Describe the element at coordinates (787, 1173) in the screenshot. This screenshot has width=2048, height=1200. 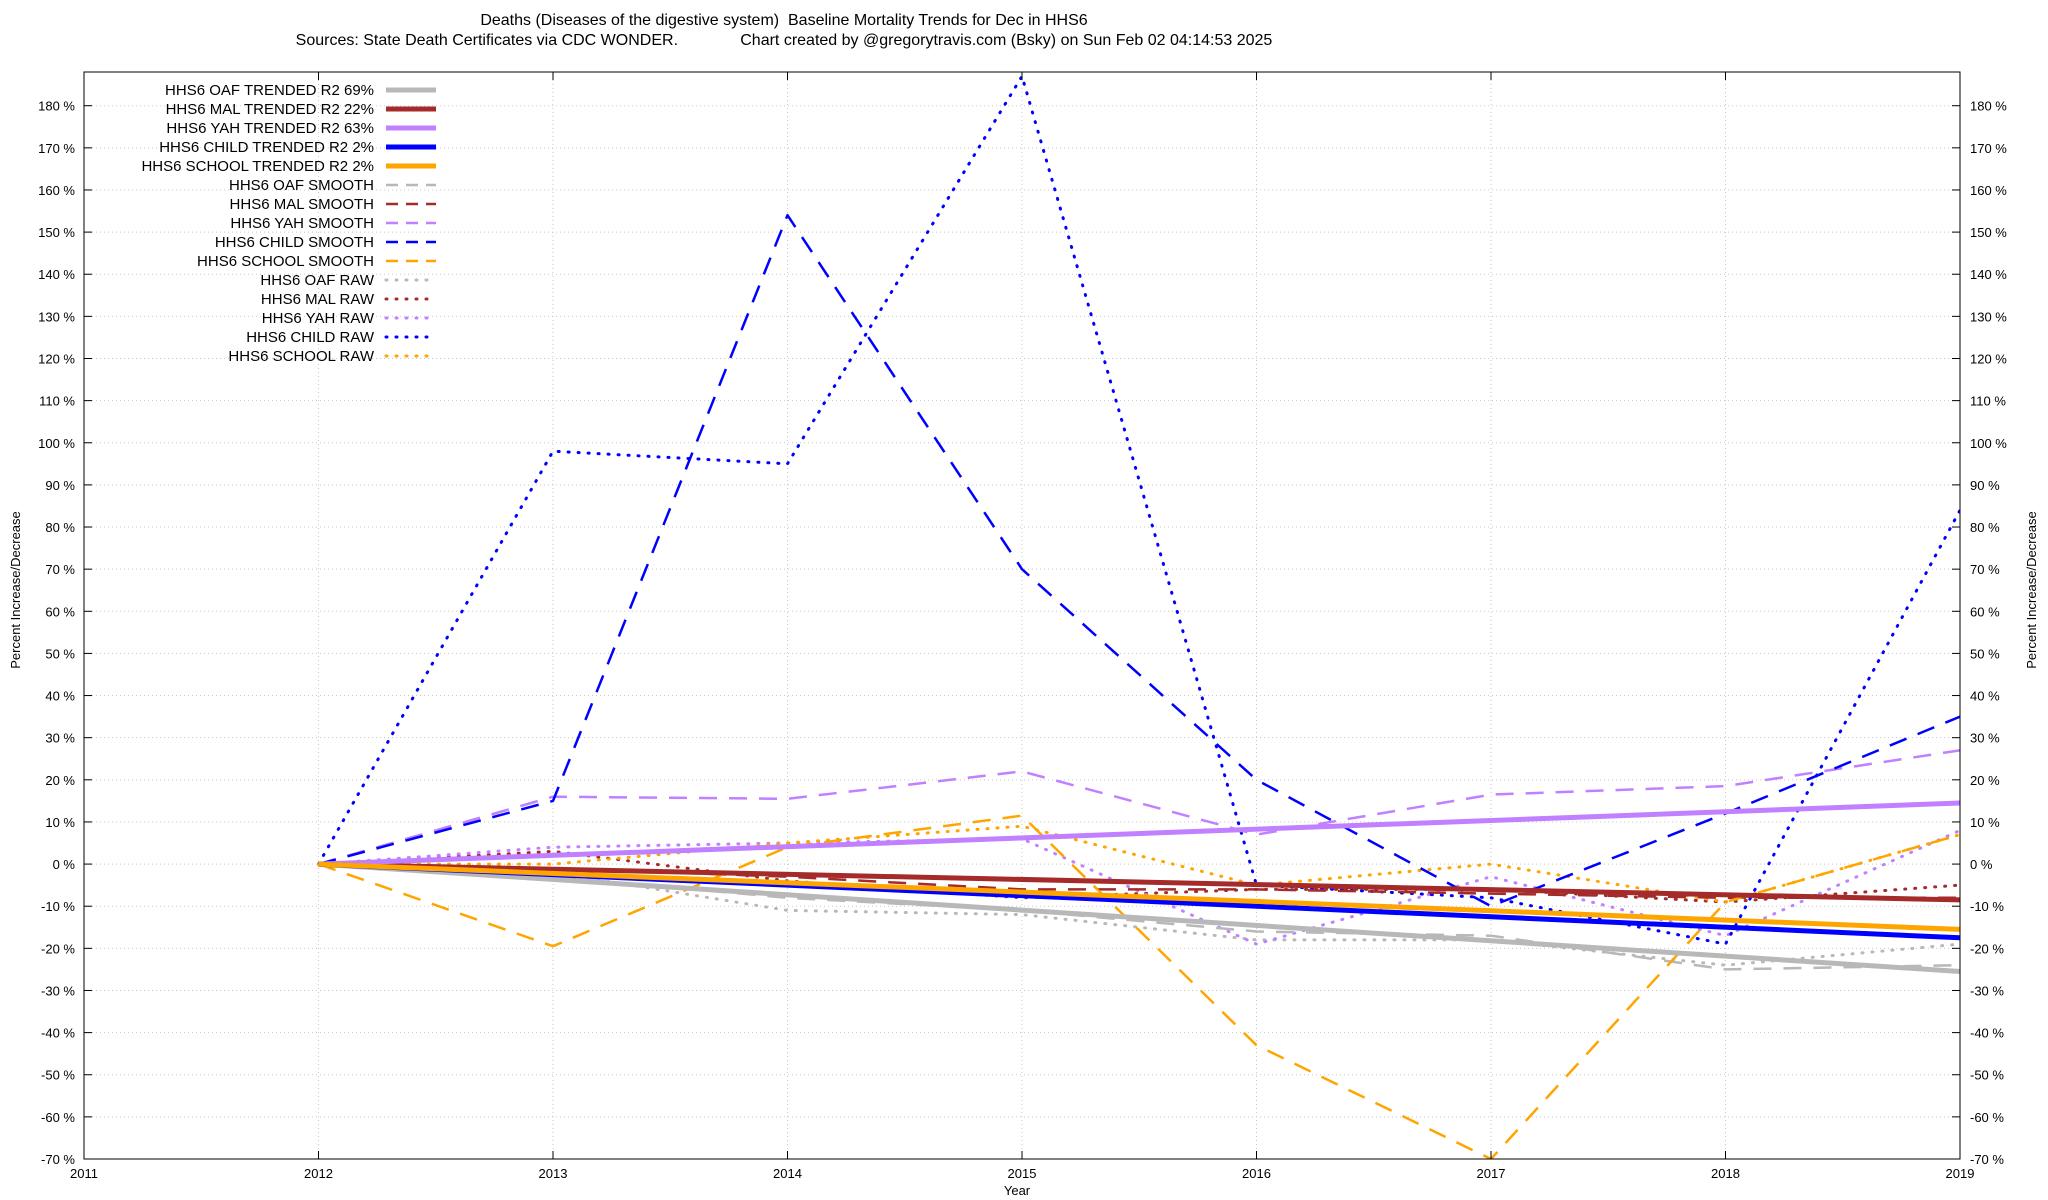
I see `x-tick-label: 2014` at that location.